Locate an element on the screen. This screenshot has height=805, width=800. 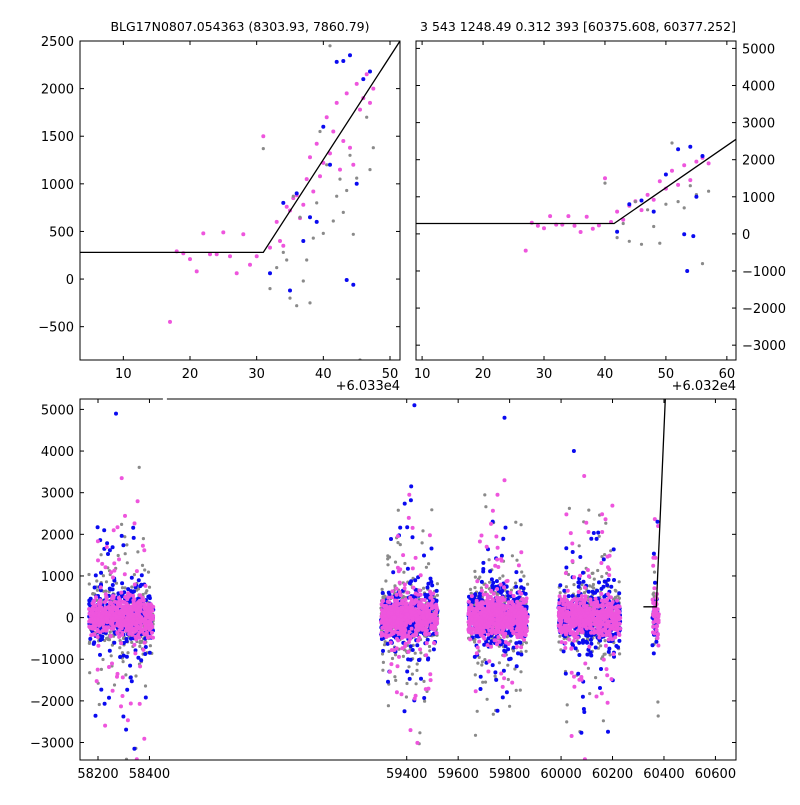
y-tick-label: 1000 is located at coordinates (758, 198).